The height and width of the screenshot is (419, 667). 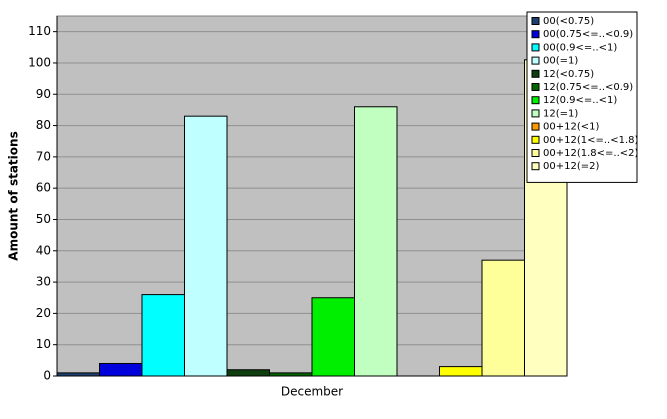 What do you see at coordinates (568, 74) in the screenshot?
I see `legend-label: 12(<0.75)` at bounding box center [568, 74].